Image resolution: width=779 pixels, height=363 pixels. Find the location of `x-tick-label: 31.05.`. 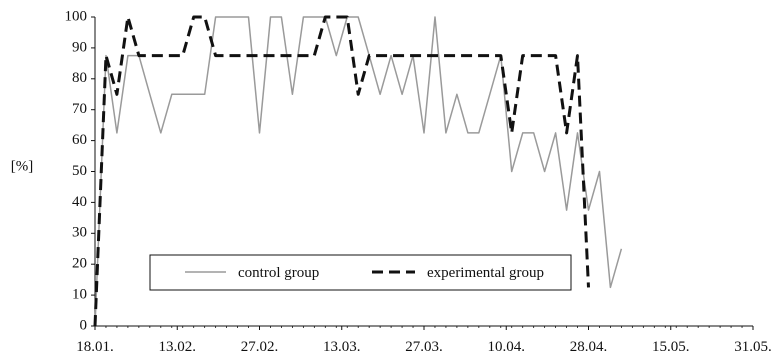

x-tick-label: 31.05. is located at coordinates (753, 347).